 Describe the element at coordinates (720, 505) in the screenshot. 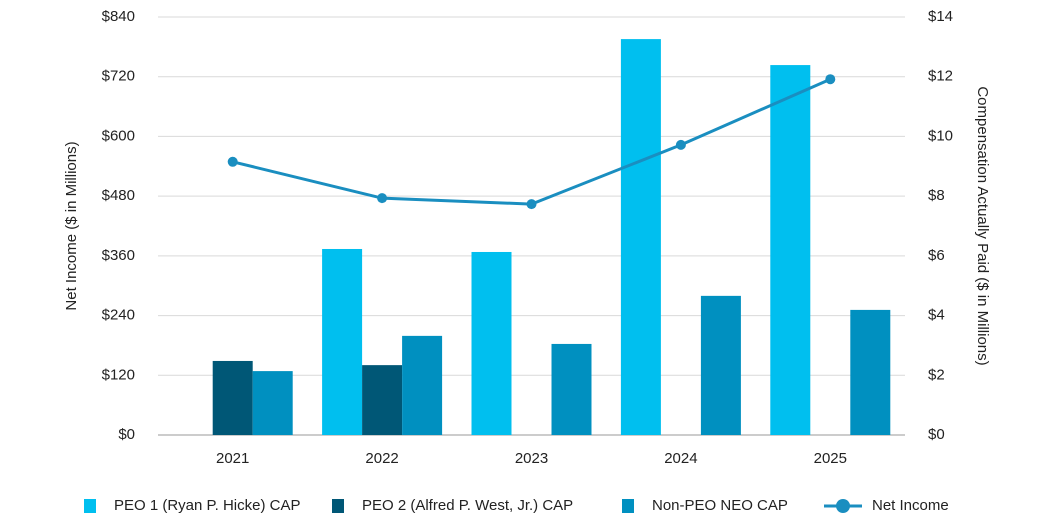

I see `legend-label: Non-PEO NEO CAP` at that location.